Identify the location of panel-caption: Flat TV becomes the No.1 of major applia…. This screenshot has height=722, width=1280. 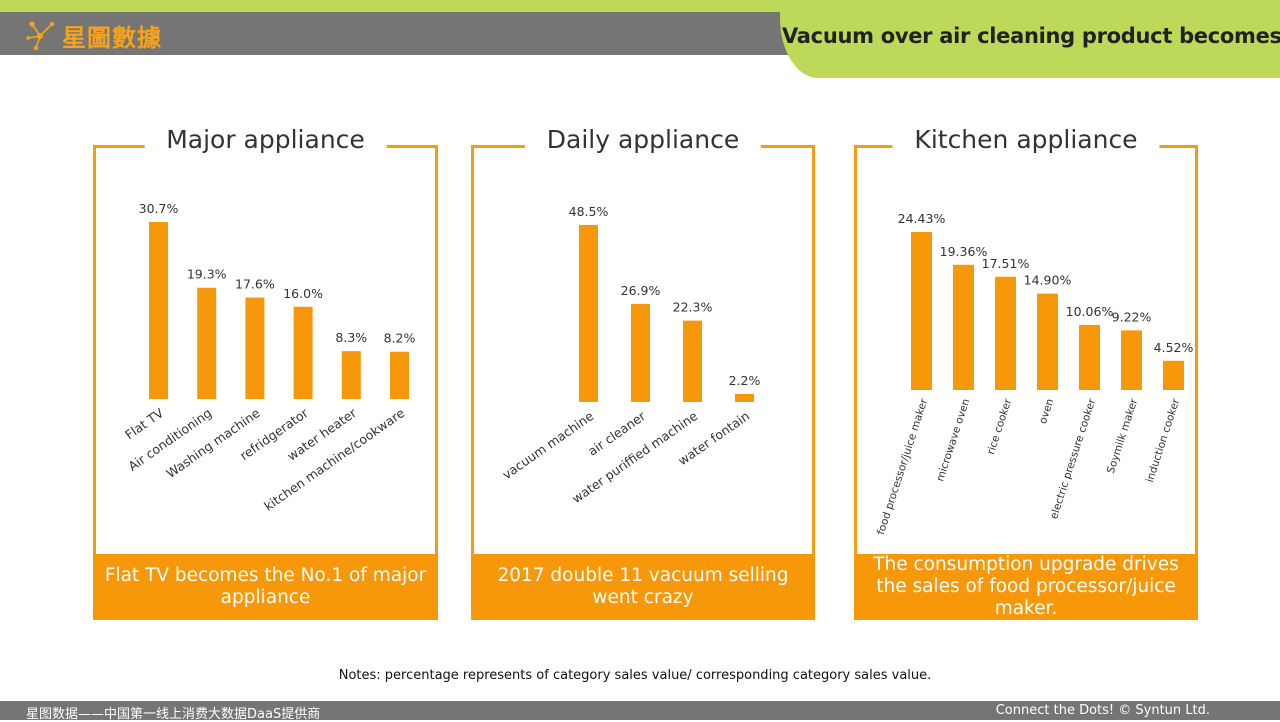
(265, 587).